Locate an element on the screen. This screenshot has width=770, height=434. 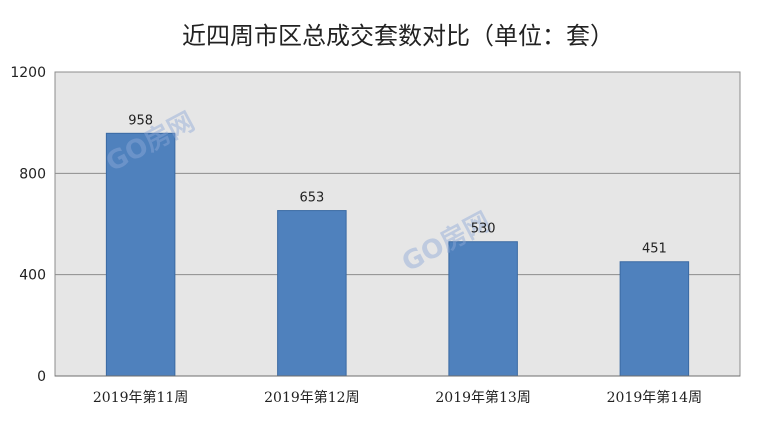
x-tick-label: 2019年第12周 is located at coordinates (311, 397).